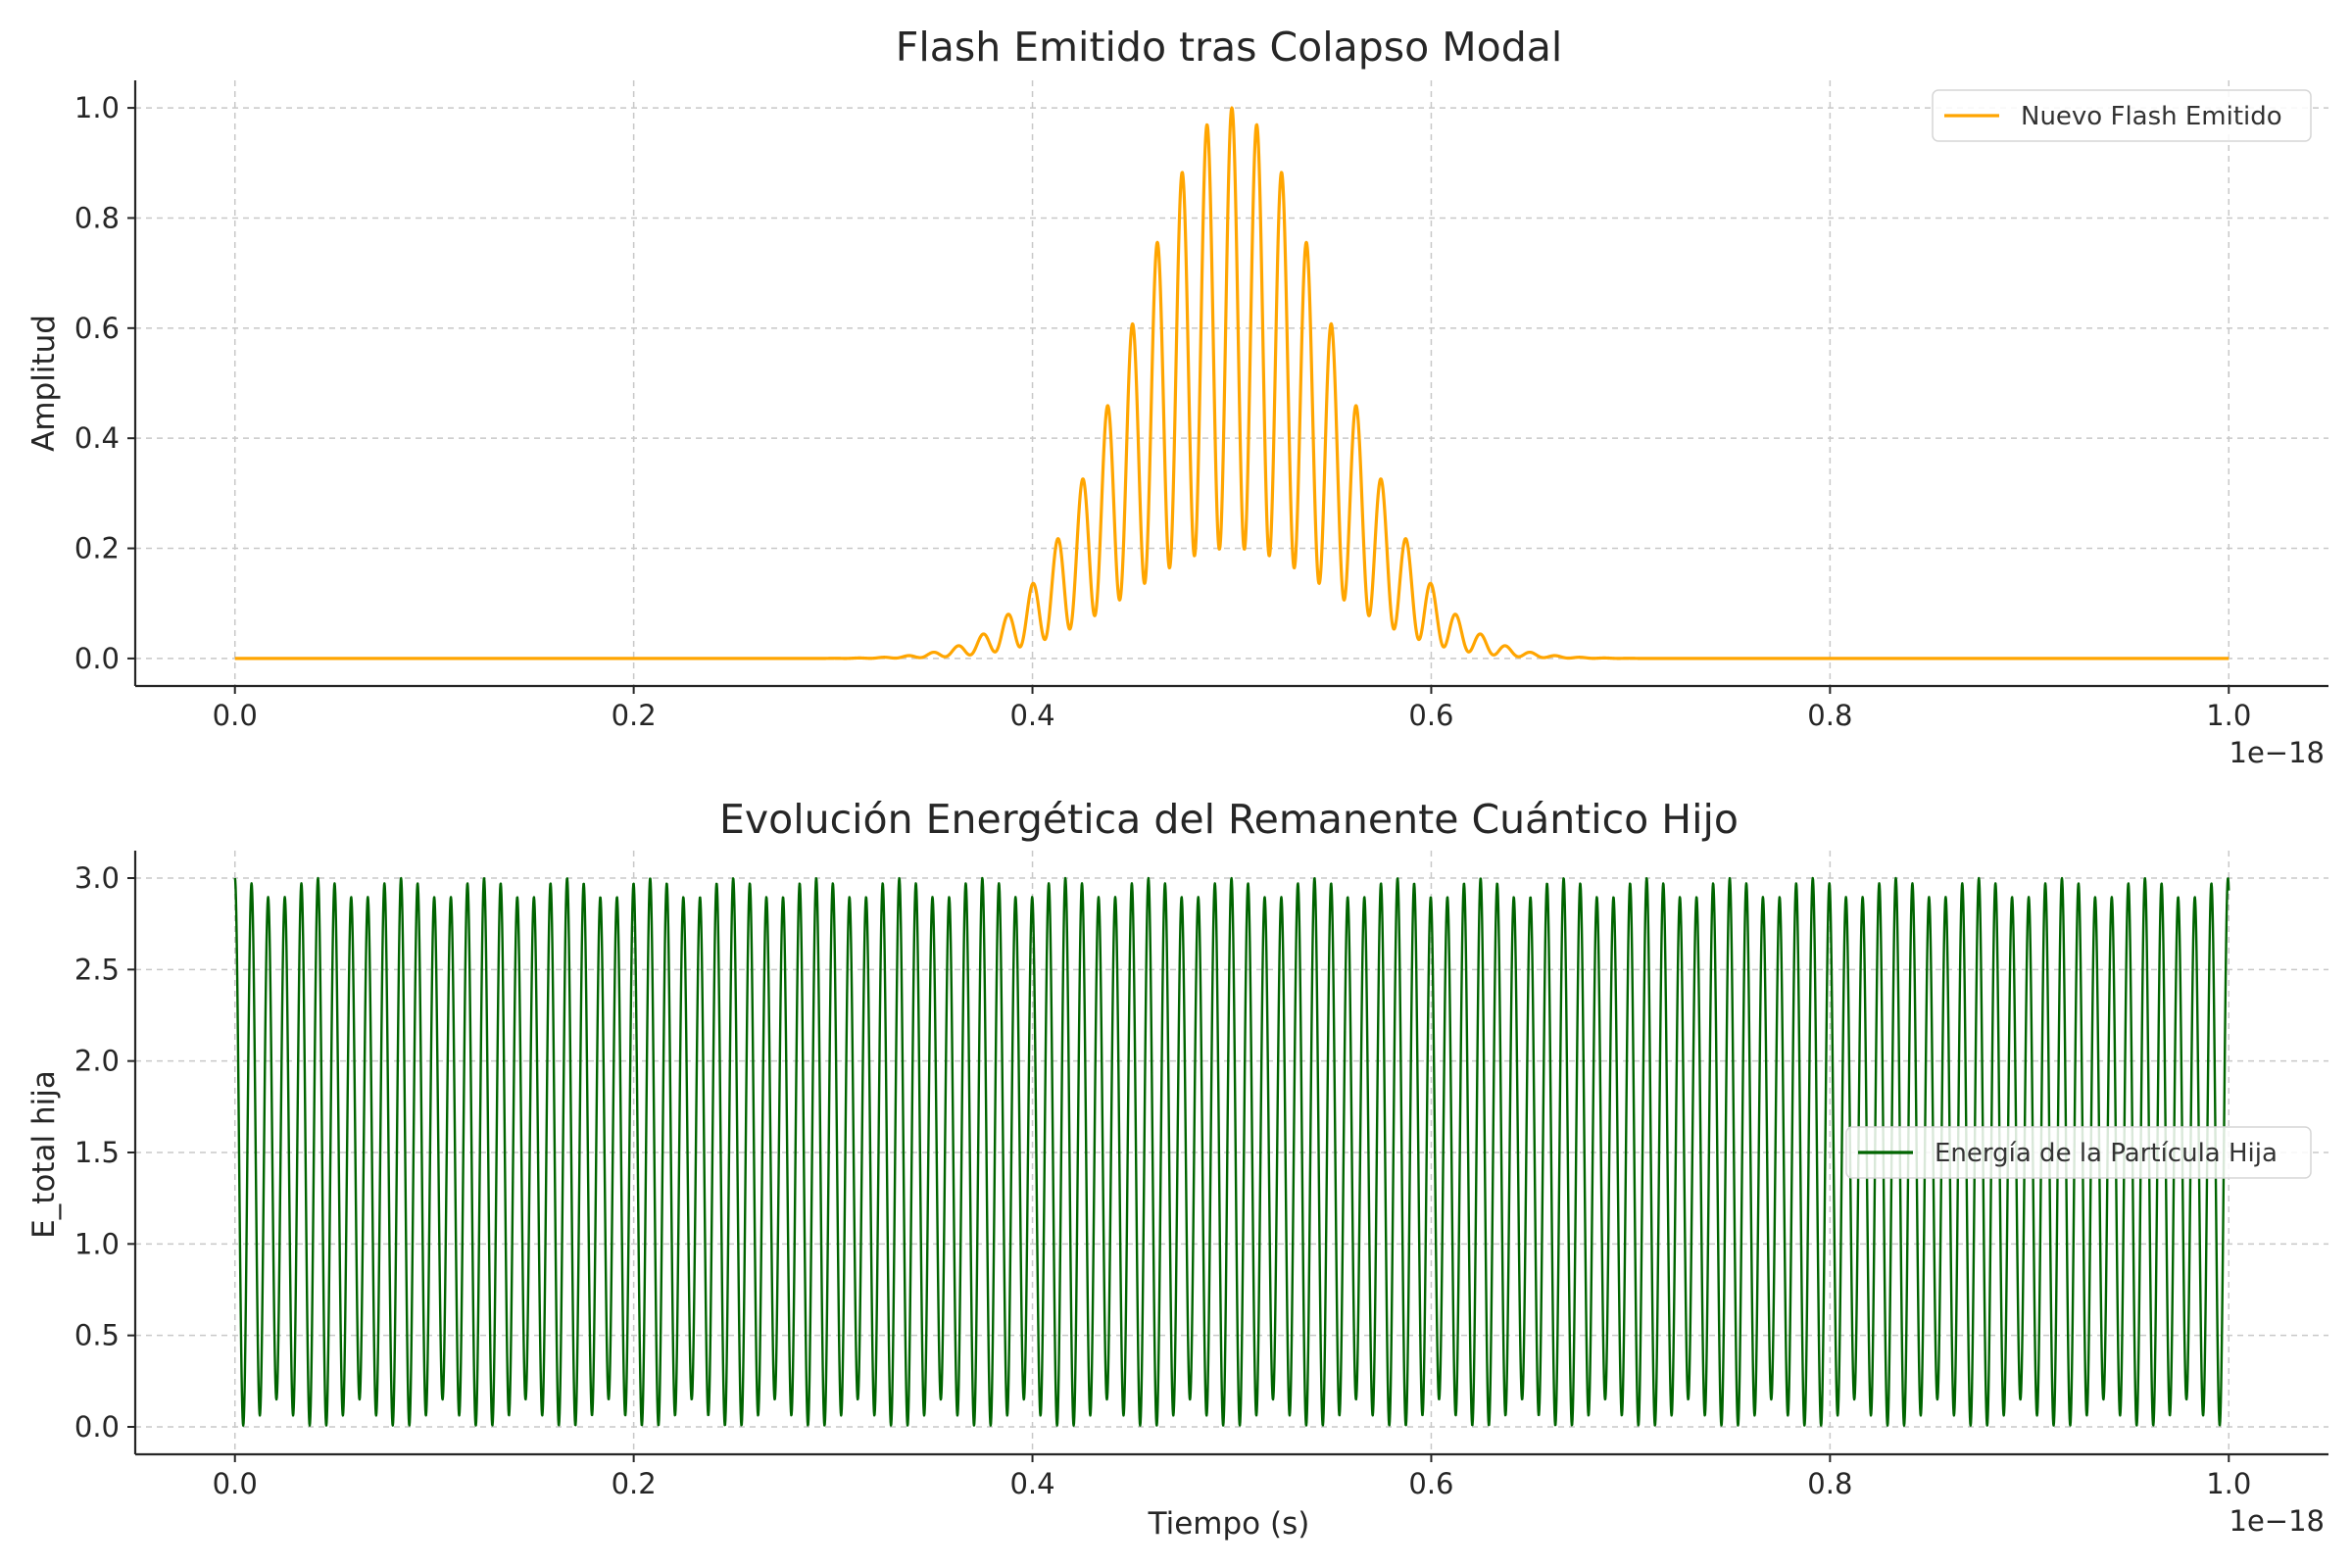  I want to click on y-tick-label: 0.6, so click(97, 328).